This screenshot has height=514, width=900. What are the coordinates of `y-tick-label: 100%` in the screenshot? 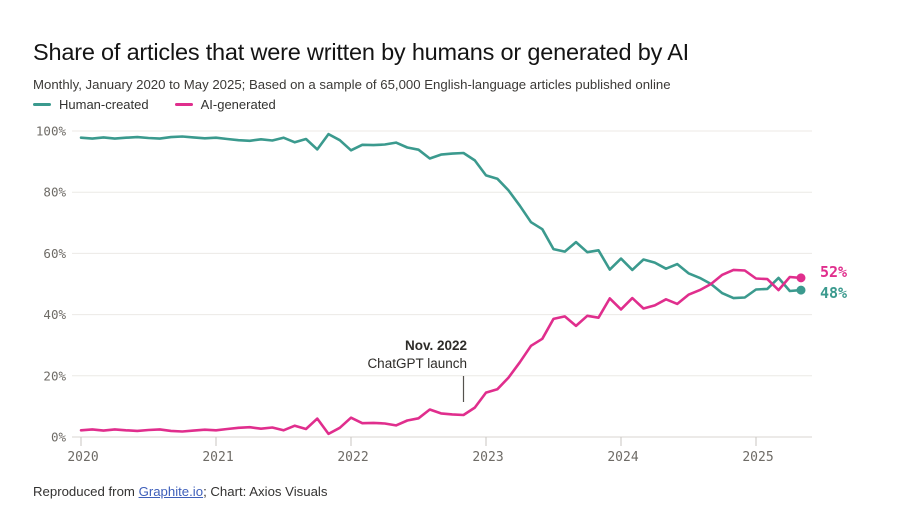 It's located at (51, 131).